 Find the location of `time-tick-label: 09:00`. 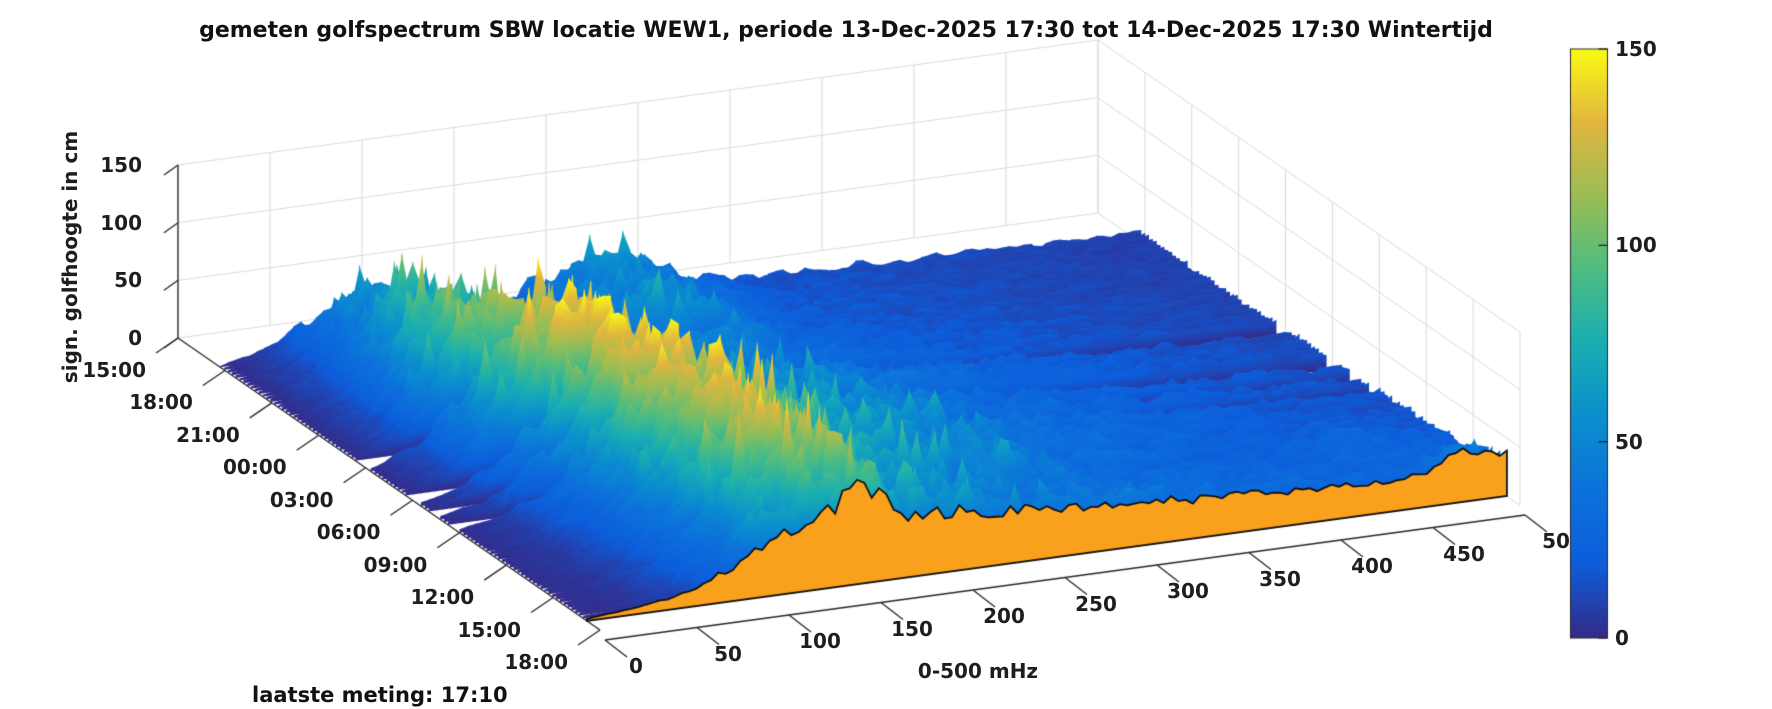

time-tick-label: 09:00 is located at coordinates (395, 564).